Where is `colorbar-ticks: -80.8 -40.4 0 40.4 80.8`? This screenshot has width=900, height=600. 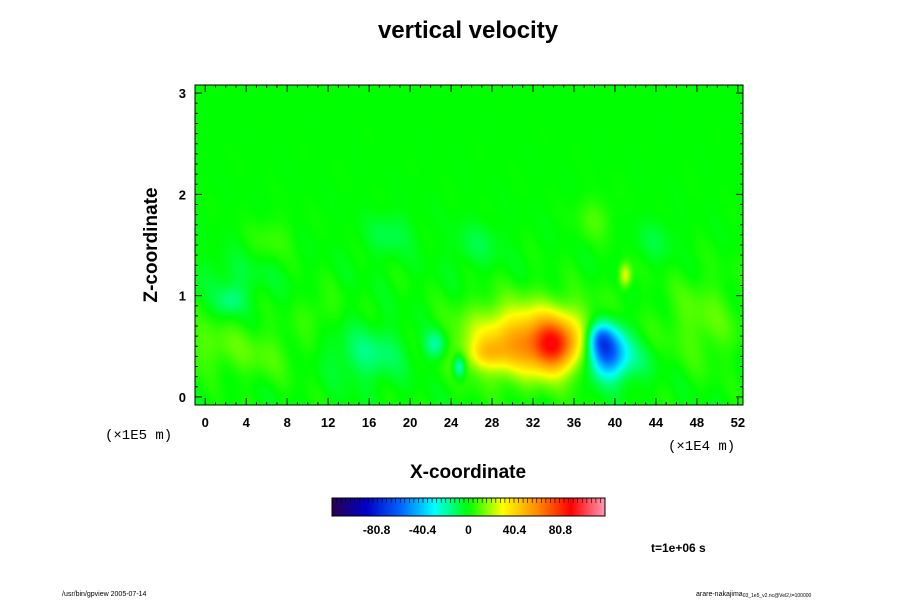
colorbar-ticks: -80.8 -40.4 0 40.4 80.8 is located at coordinates (468, 517).